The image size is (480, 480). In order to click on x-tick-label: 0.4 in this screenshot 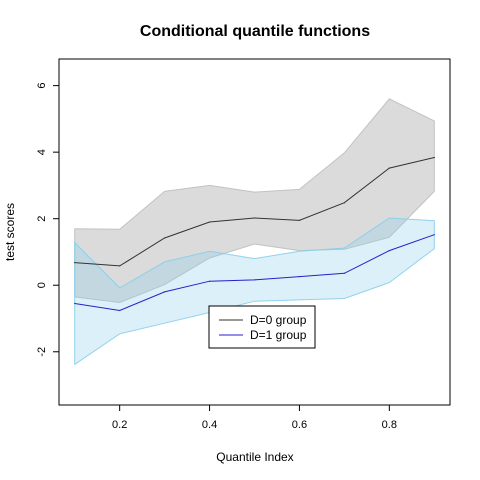, I will do `click(209, 425)`.